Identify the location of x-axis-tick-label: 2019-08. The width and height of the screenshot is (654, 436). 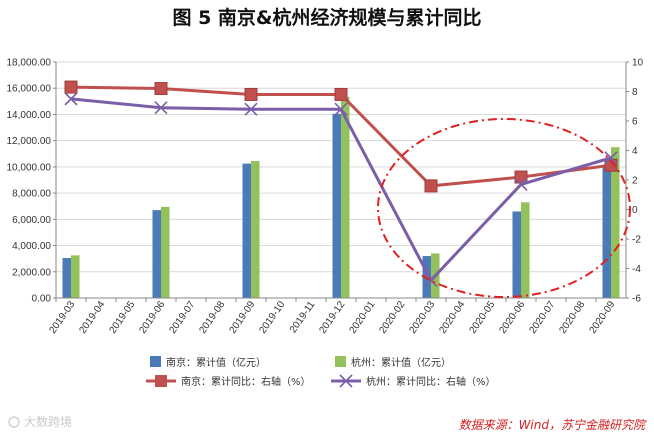
(212, 317).